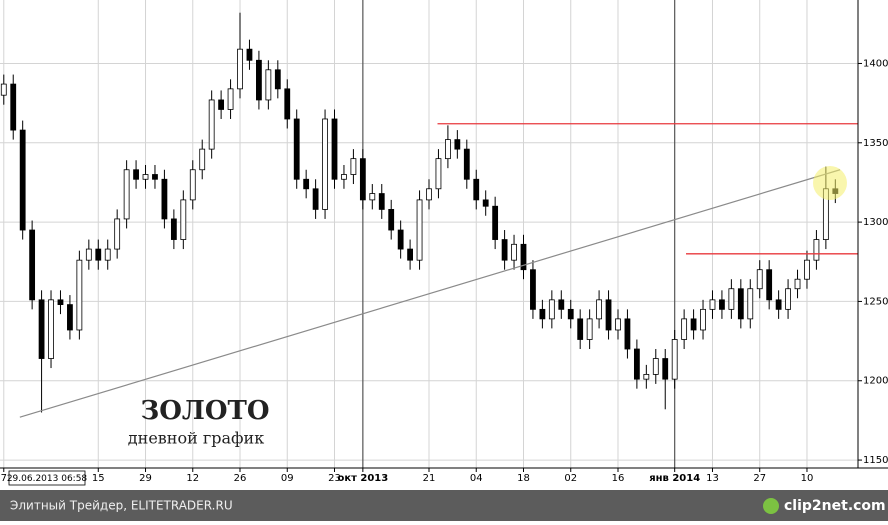  I want to click on x-tick-label: 12, so click(192, 478).